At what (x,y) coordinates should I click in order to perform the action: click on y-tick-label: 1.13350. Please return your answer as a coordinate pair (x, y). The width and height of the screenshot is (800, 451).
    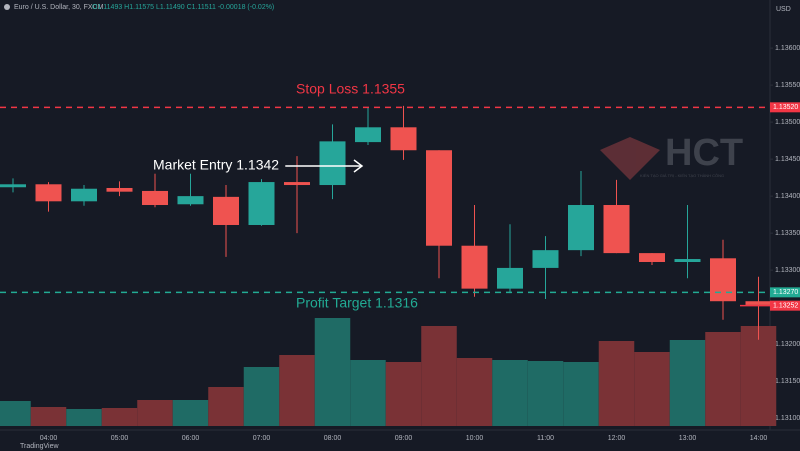
    Looking at the image, I should click on (787, 233).